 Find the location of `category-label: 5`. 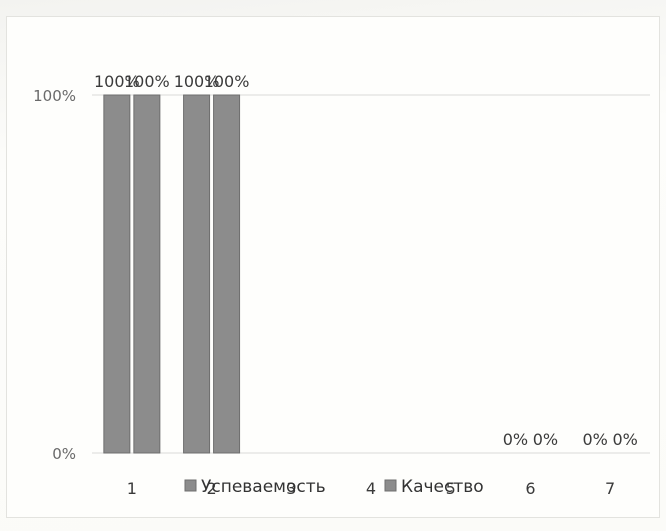

category-label: 5 is located at coordinates (451, 488).